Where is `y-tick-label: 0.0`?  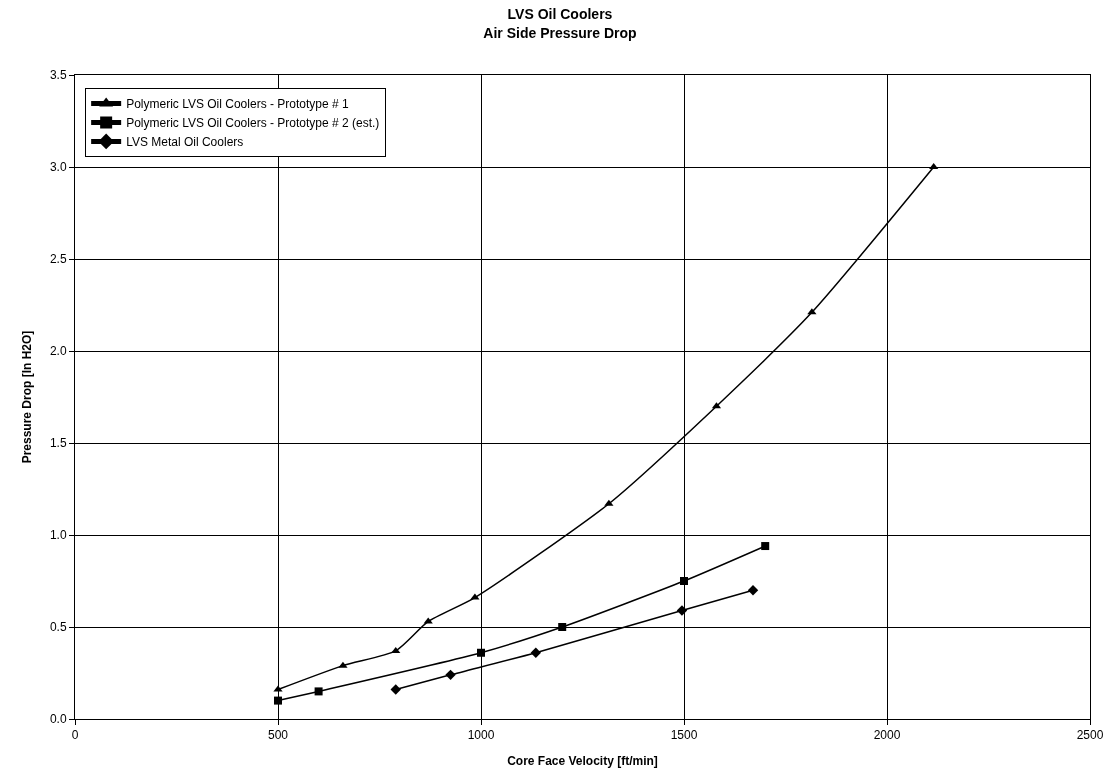
y-tick-label: 0.0 is located at coordinates (58, 719).